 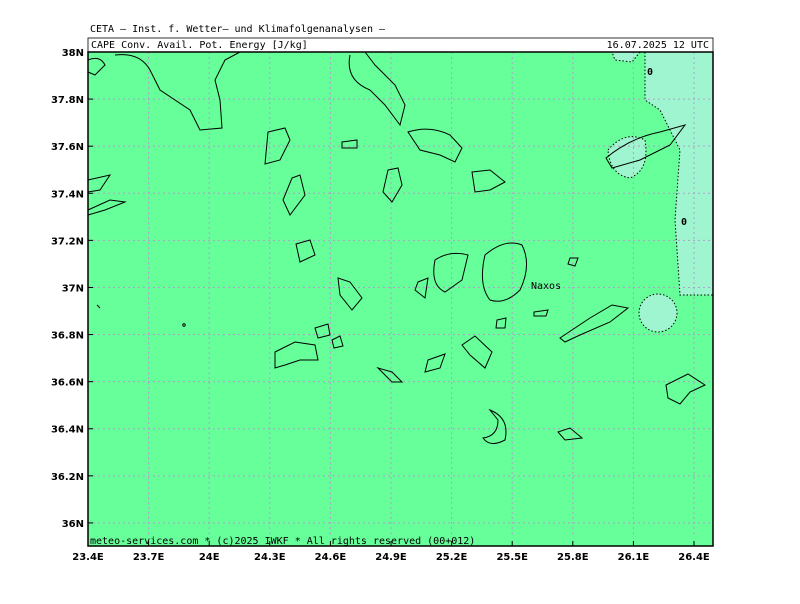 What do you see at coordinates (88, 557) in the screenshot?
I see `x-tick-label: 23.4E` at bounding box center [88, 557].